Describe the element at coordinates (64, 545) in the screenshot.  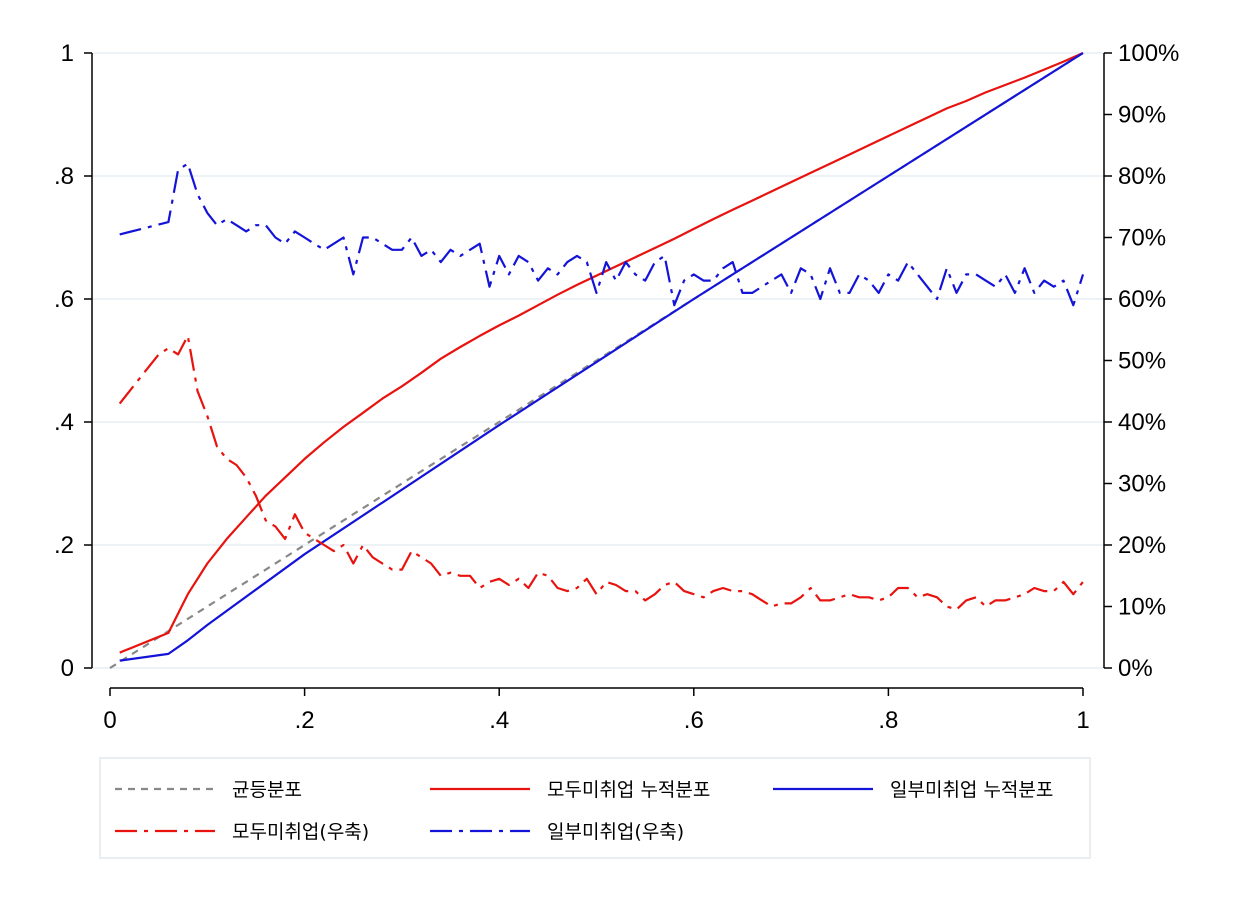
I see `y-tick-label: .2` at that location.